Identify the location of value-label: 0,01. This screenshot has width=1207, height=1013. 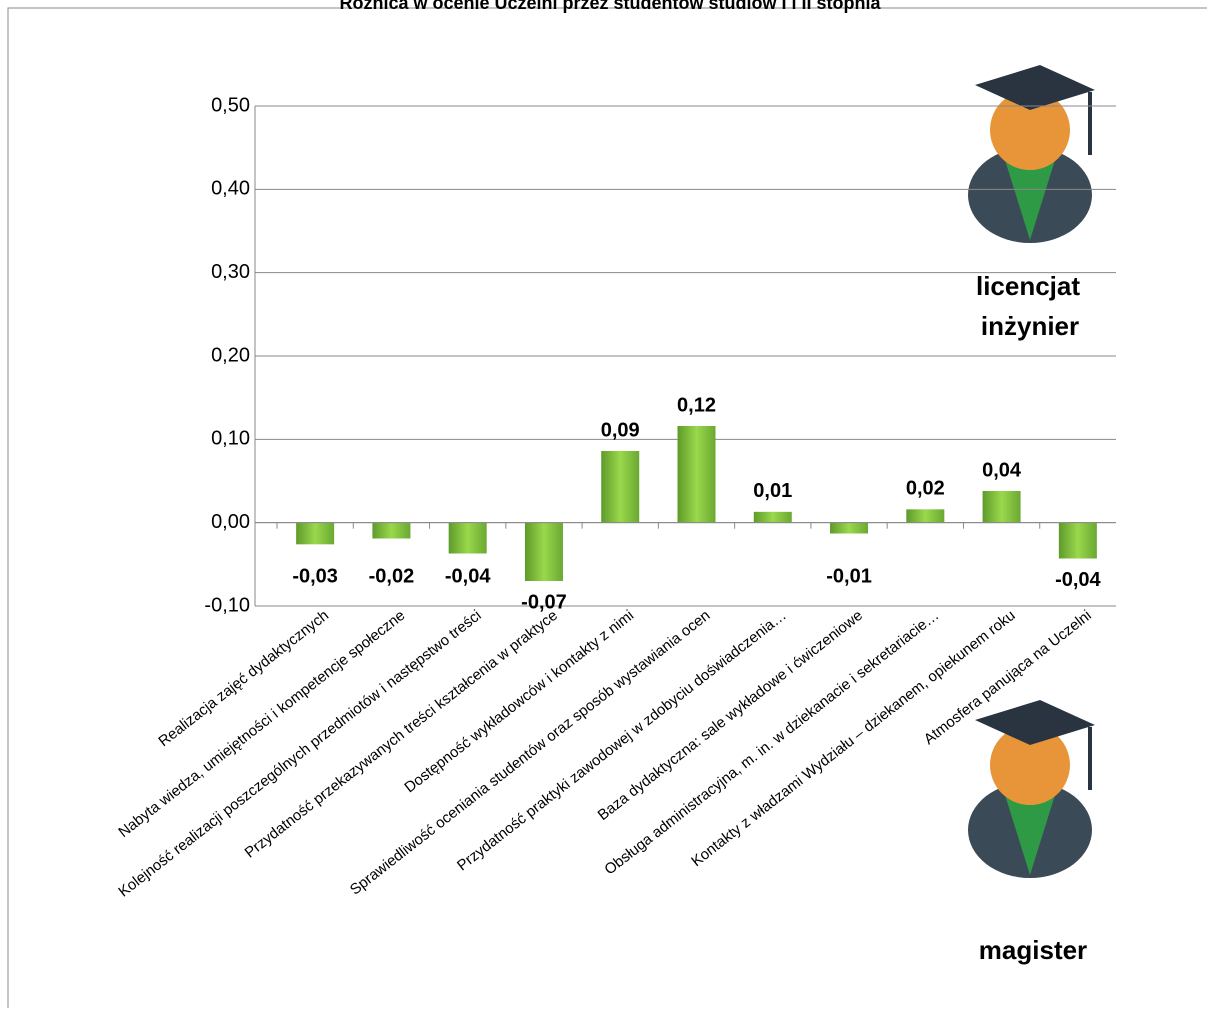
(772, 491).